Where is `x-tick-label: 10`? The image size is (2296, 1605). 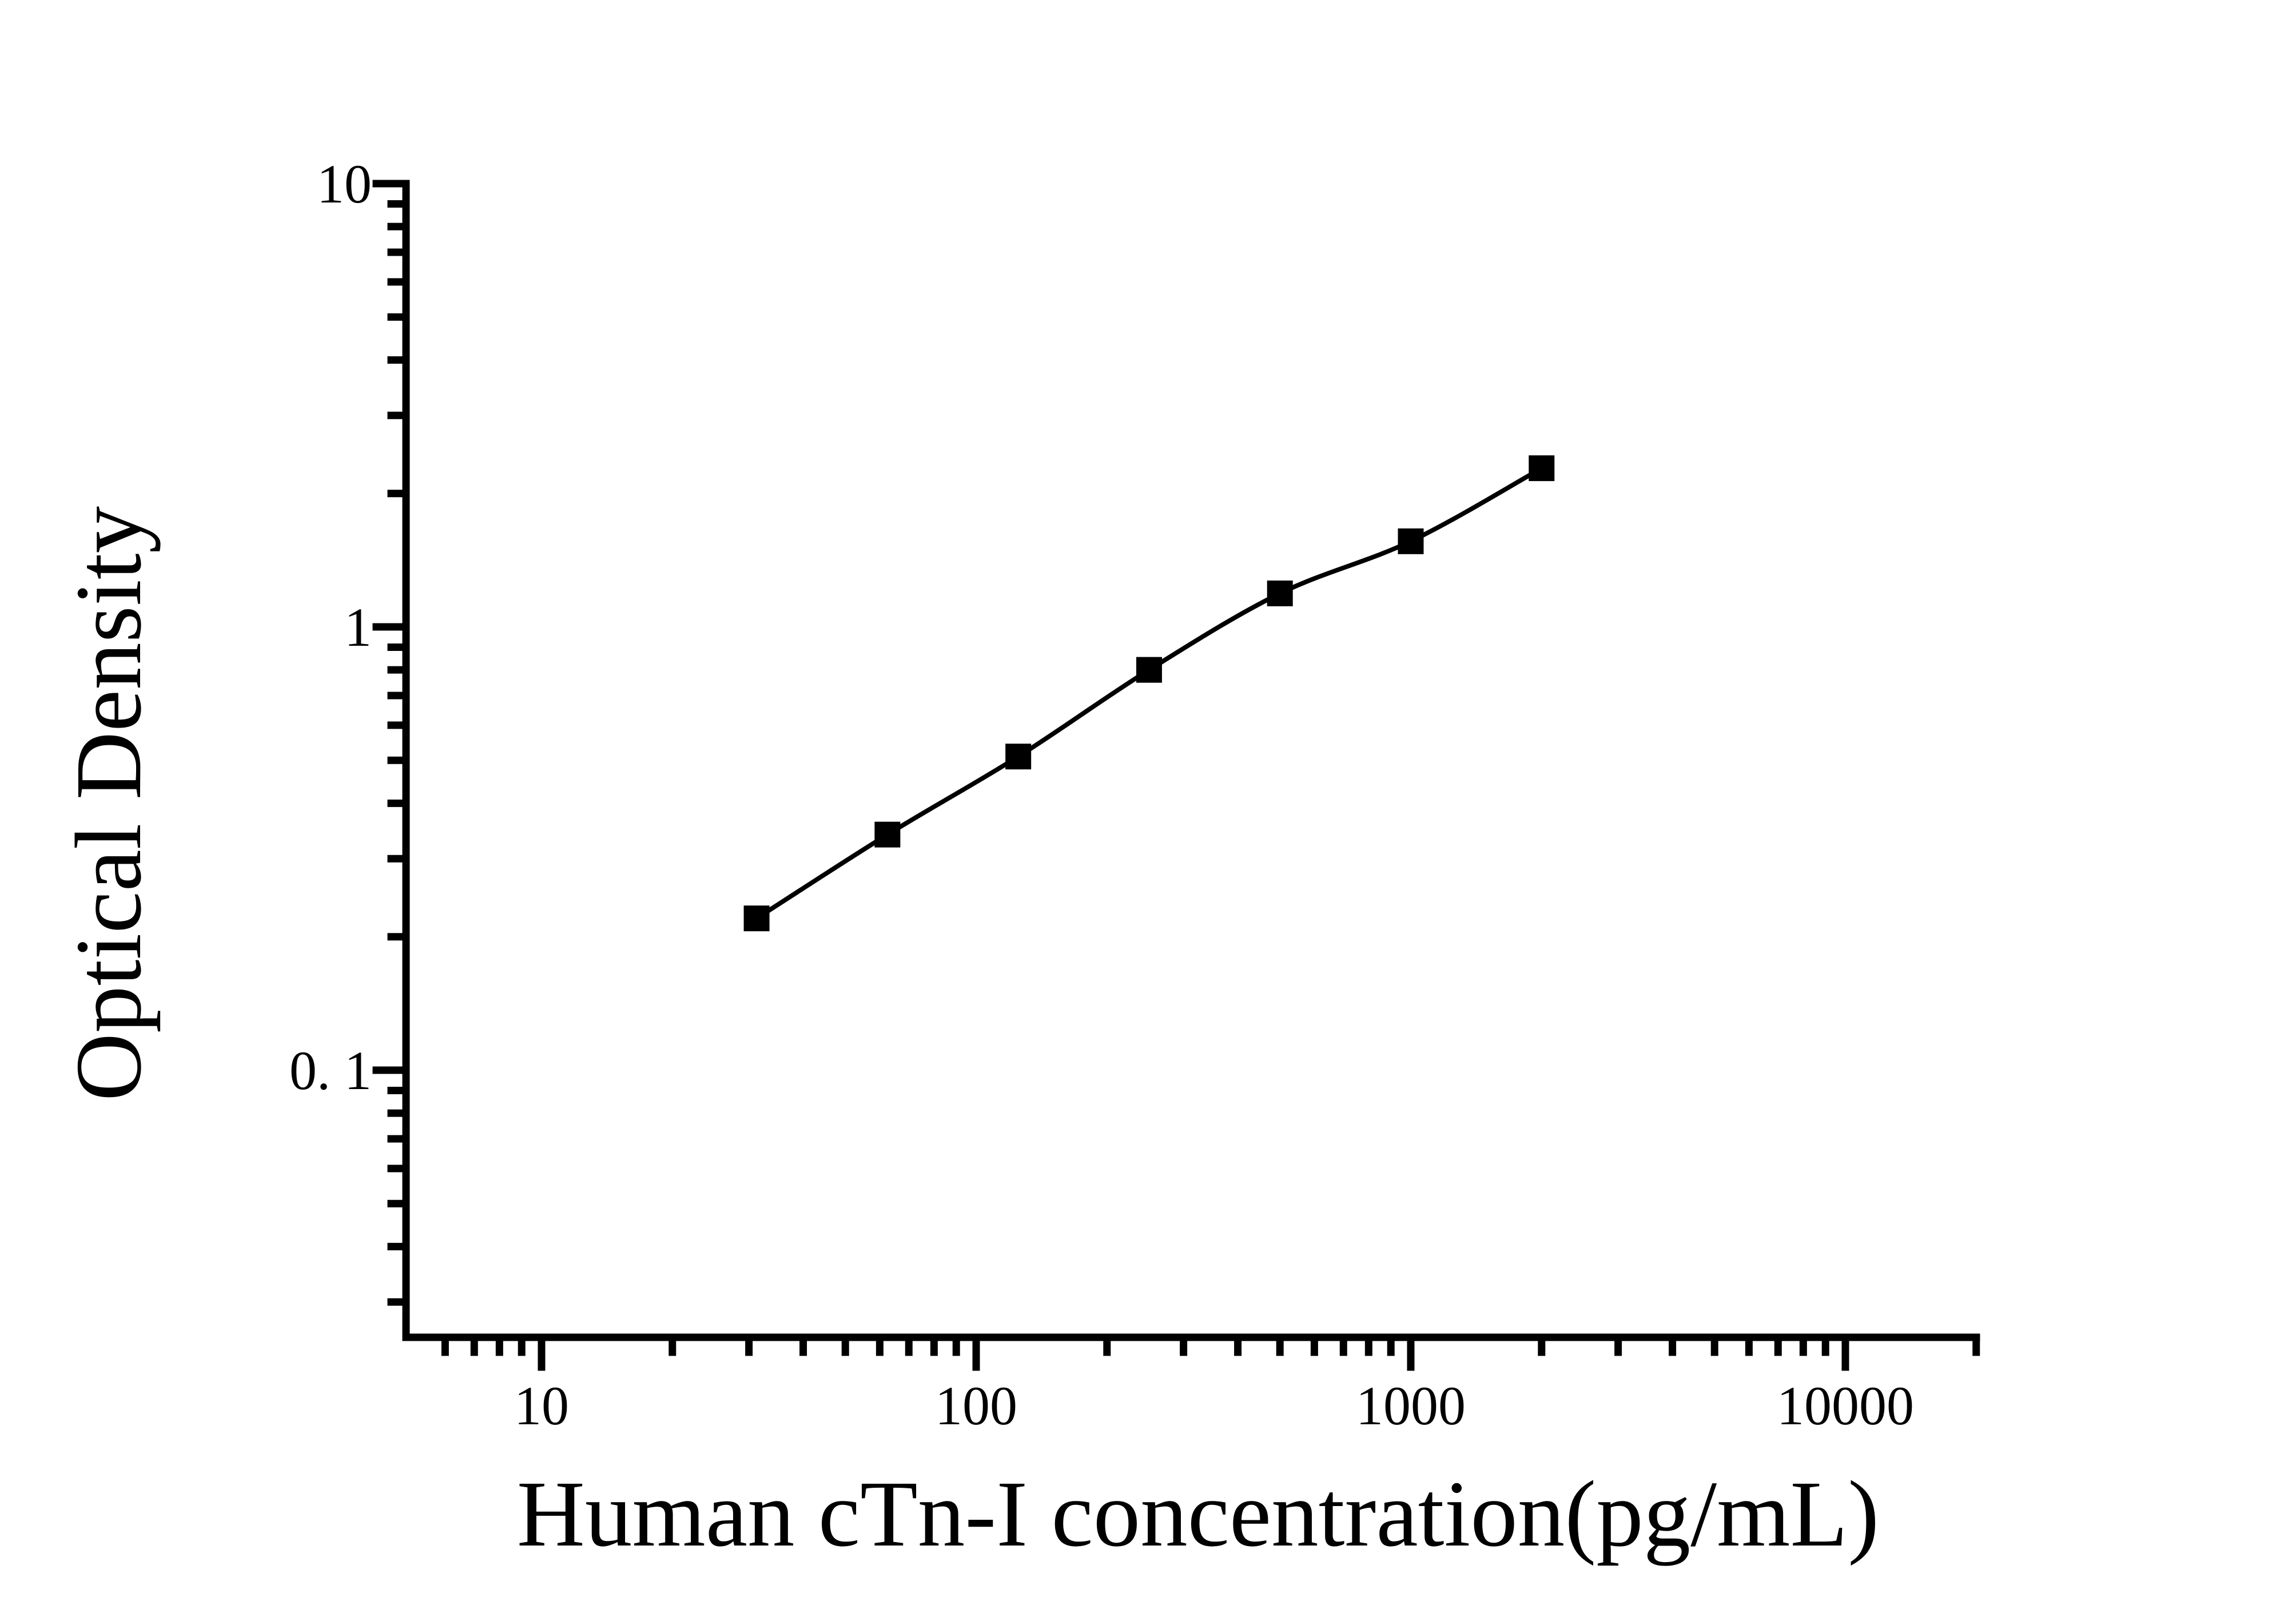
x-tick-label: 10 is located at coordinates (541, 1405).